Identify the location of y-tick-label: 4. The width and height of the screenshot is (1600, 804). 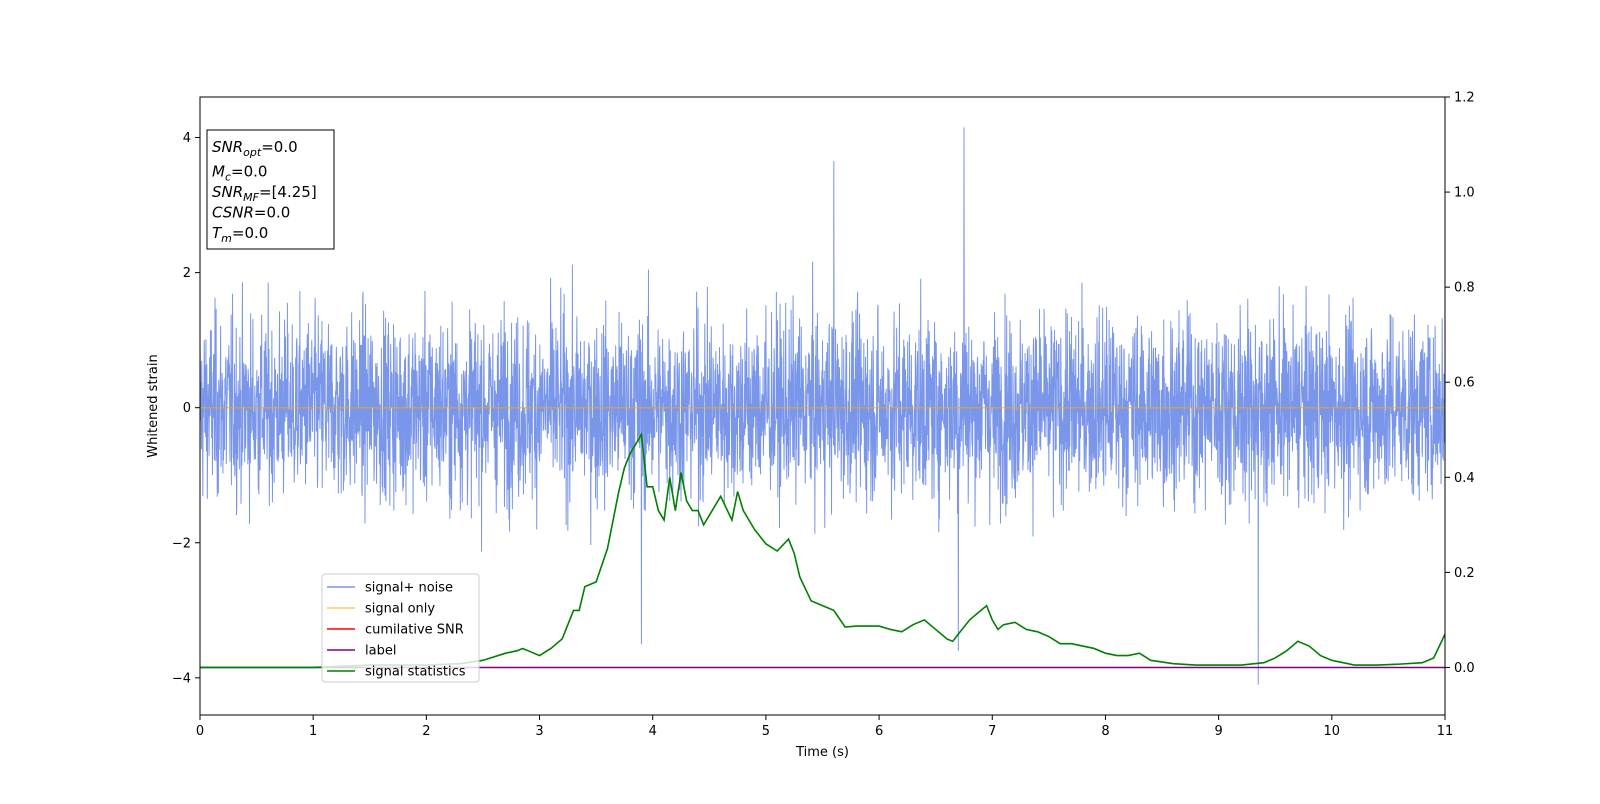
(187, 138).